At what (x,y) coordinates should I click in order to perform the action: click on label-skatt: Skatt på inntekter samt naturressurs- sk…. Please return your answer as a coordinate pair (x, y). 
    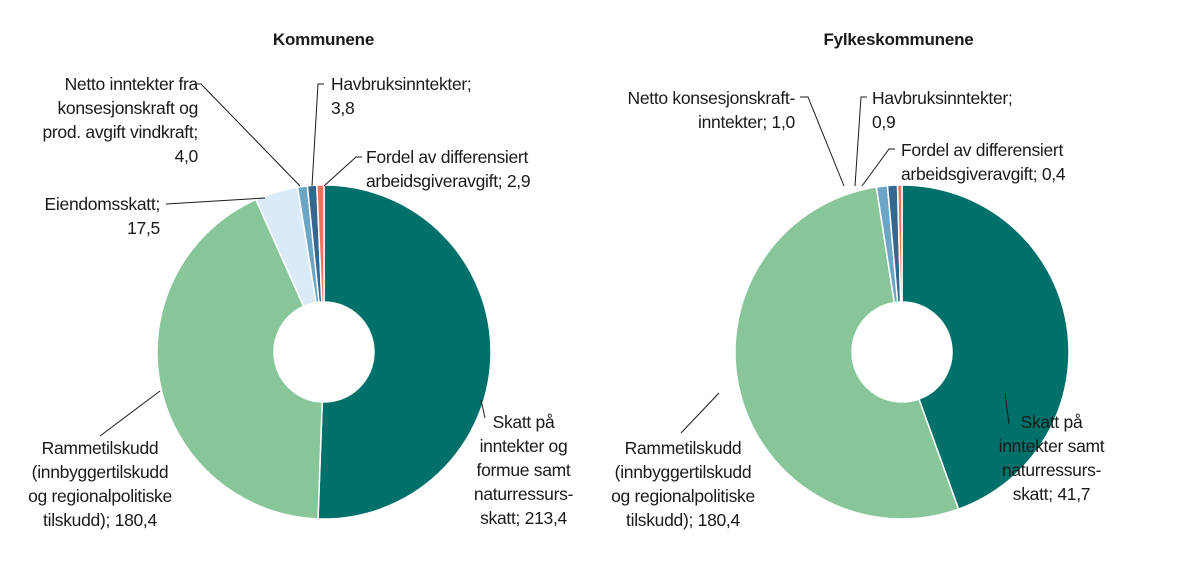
    Looking at the image, I should click on (1051, 458).